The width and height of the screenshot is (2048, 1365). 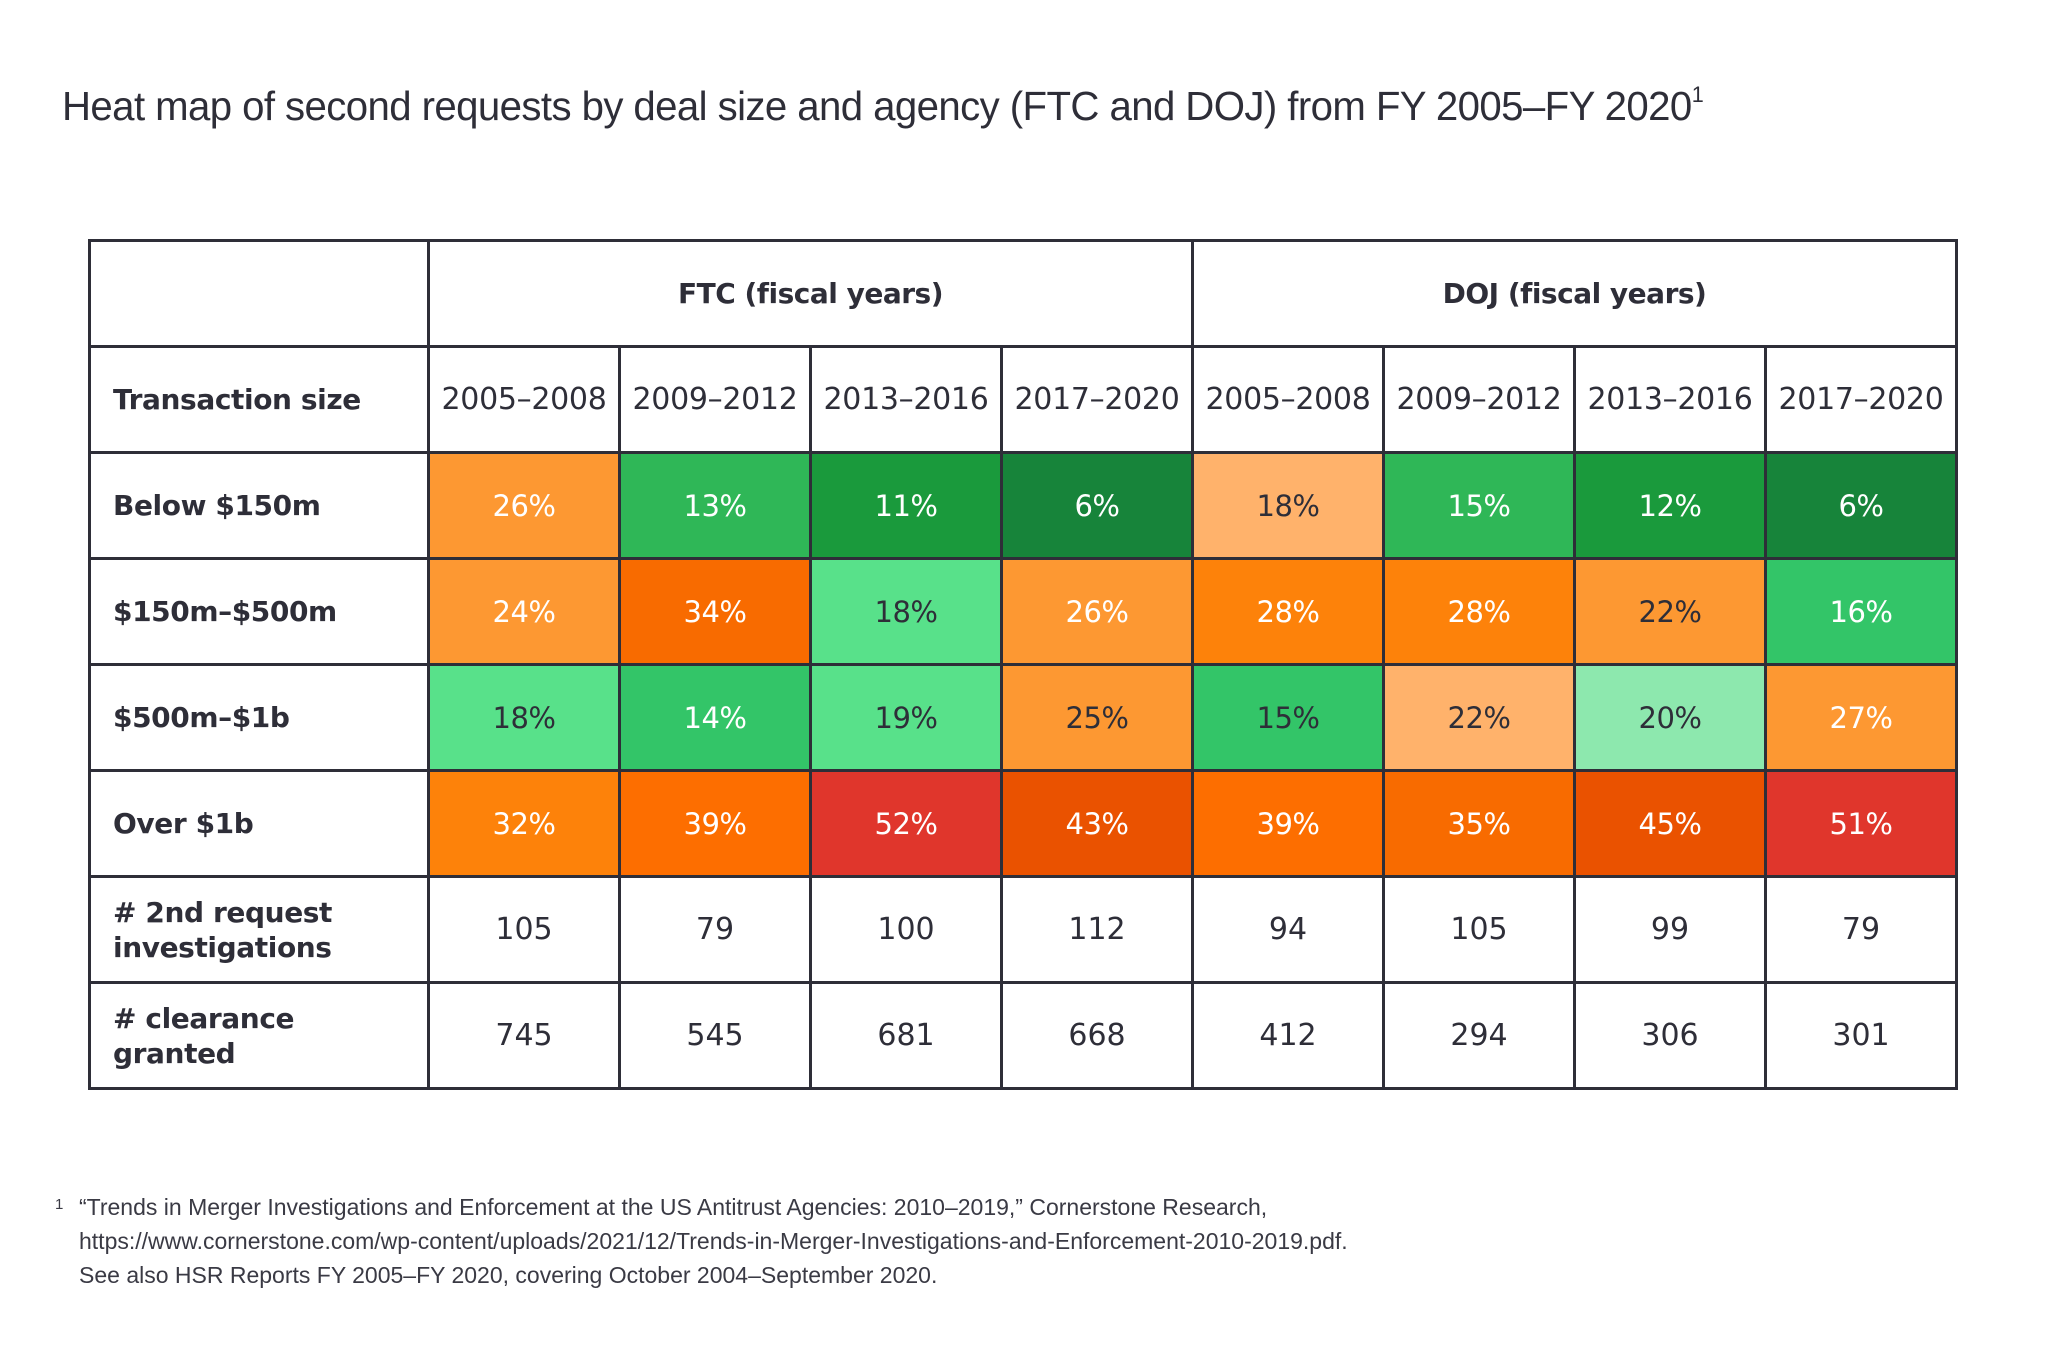 What do you see at coordinates (715, 611) in the screenshot?
I see `heatmap-cell: 34%` at bounding box center [715, 611].